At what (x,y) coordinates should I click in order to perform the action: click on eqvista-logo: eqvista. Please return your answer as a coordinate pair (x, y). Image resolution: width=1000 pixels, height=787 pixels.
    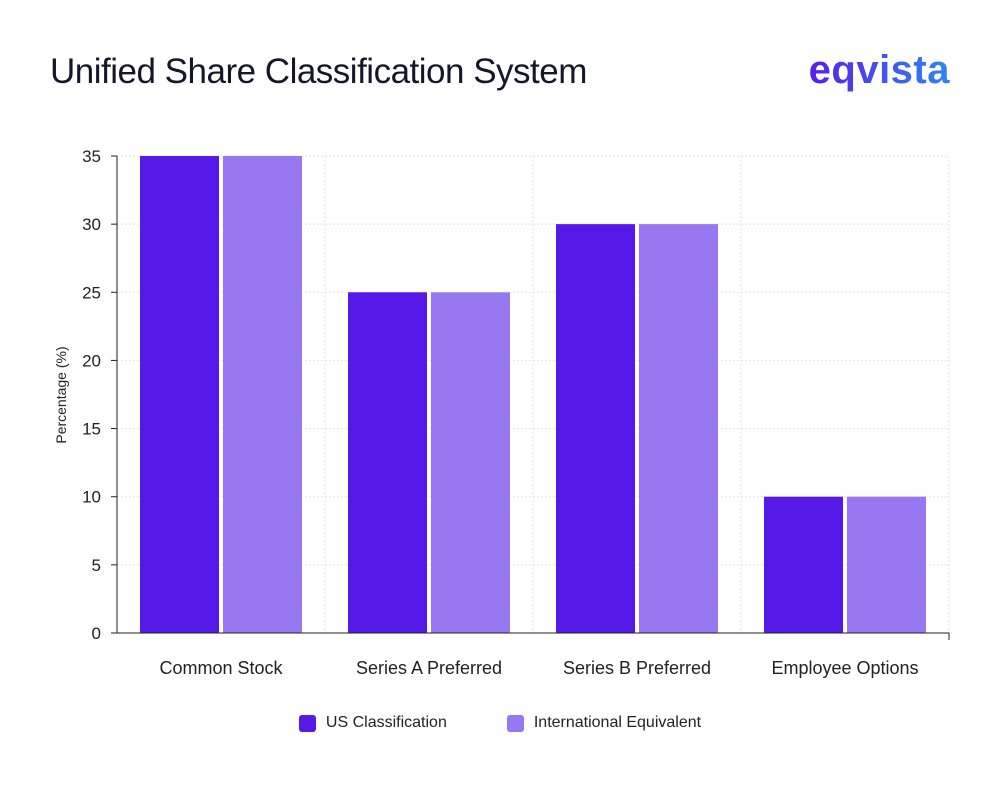
    Looking at the image, I should click on (879, 70).